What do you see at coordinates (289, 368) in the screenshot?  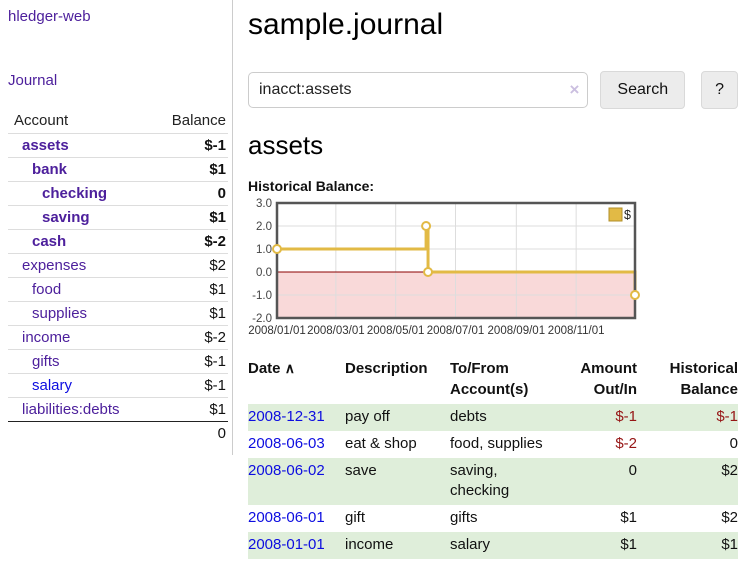 I see `sort-asc-icon: ∧` at bounding box center [289, 368].